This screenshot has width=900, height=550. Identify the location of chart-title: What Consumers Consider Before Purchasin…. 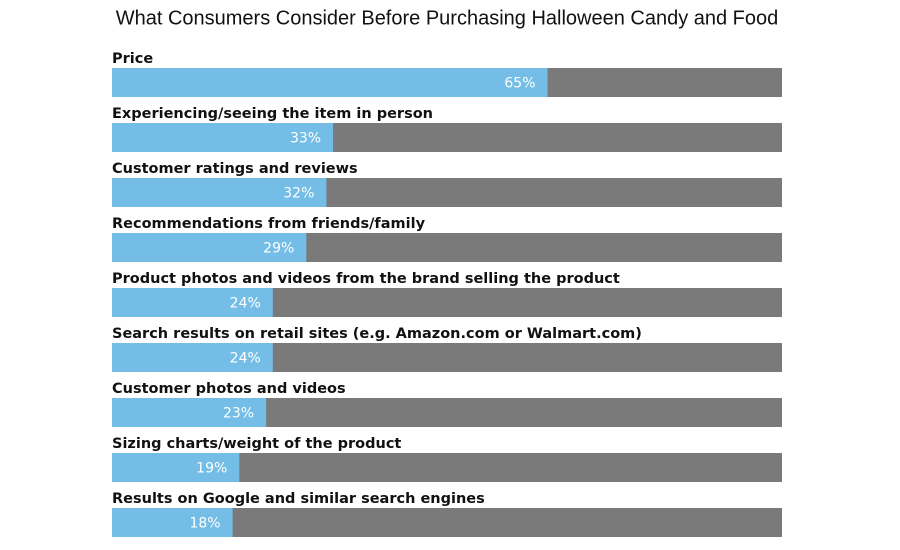
(447, 18).